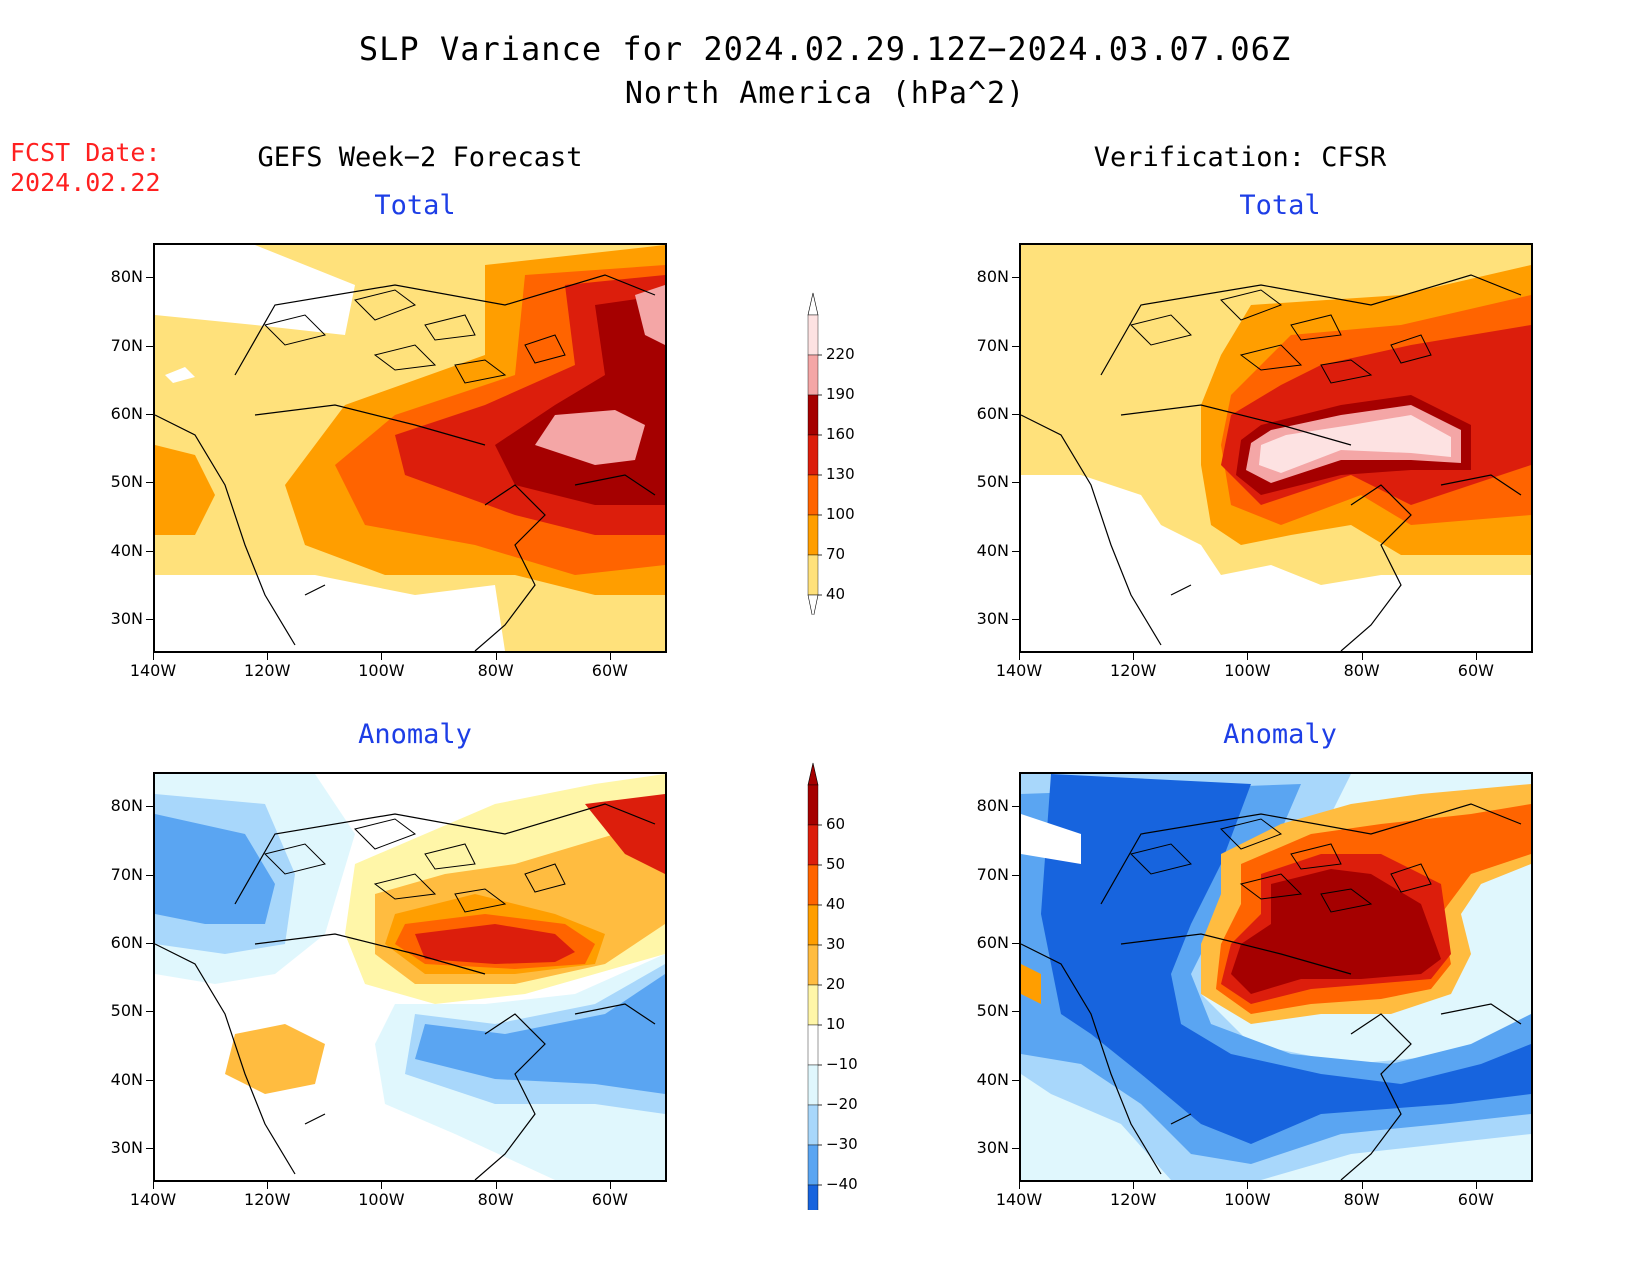  I want to click on colorbar-anomaly, so click(814, 986).